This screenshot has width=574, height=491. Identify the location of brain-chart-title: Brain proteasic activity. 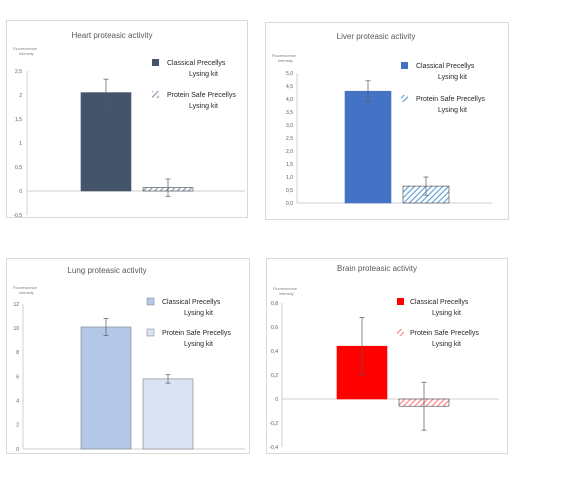
(377, 268).